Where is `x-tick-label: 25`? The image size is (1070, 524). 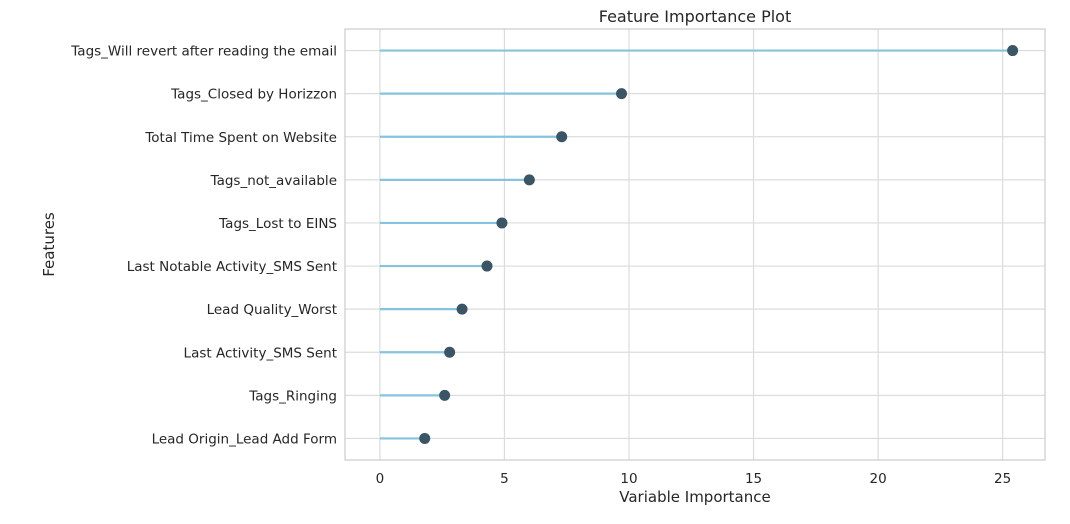
x-tick-label: 25 is located at coordinates (1002, 479).